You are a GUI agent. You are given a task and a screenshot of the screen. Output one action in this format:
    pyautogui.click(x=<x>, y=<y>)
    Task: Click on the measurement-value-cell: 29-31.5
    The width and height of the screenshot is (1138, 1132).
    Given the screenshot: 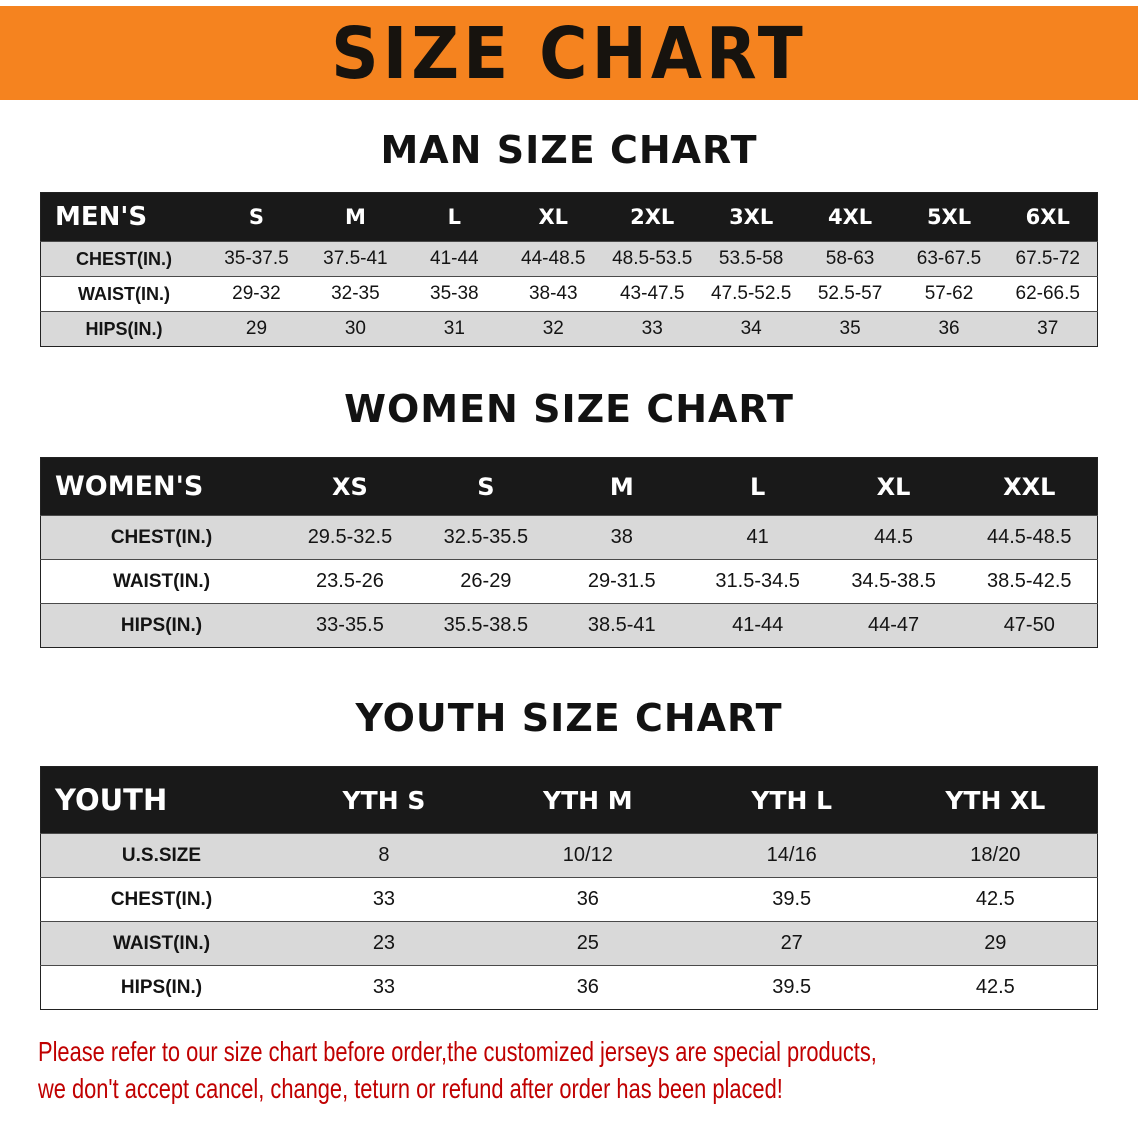 What is the action you would take?
    pyautogui.click(x=621, y=581)
    